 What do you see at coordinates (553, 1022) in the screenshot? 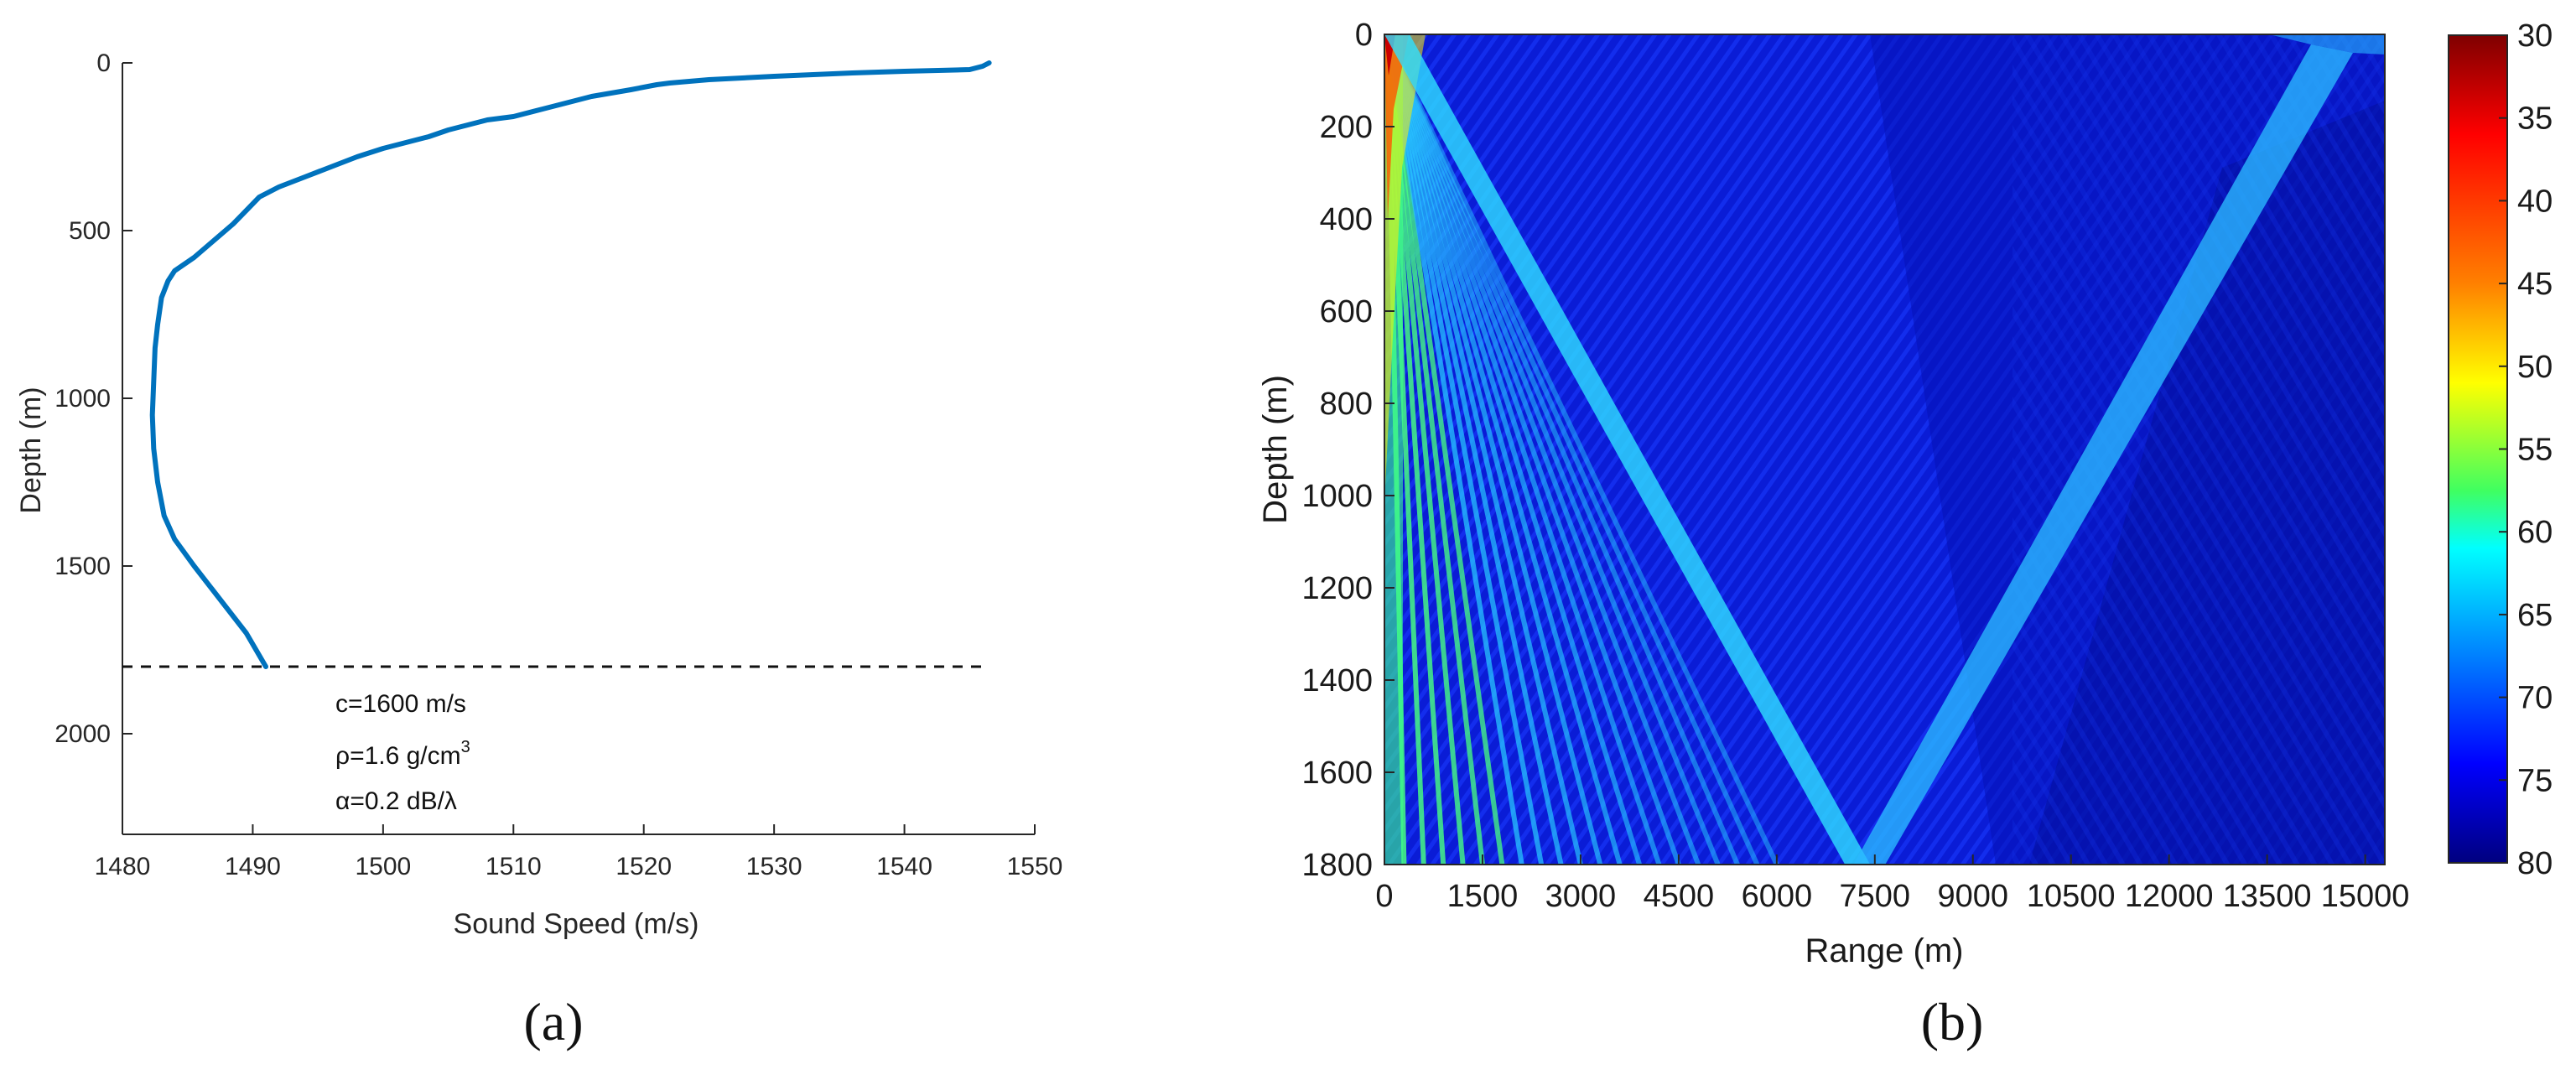
I see `panel-a-label: (a)` at bounding box center [553, 1022].